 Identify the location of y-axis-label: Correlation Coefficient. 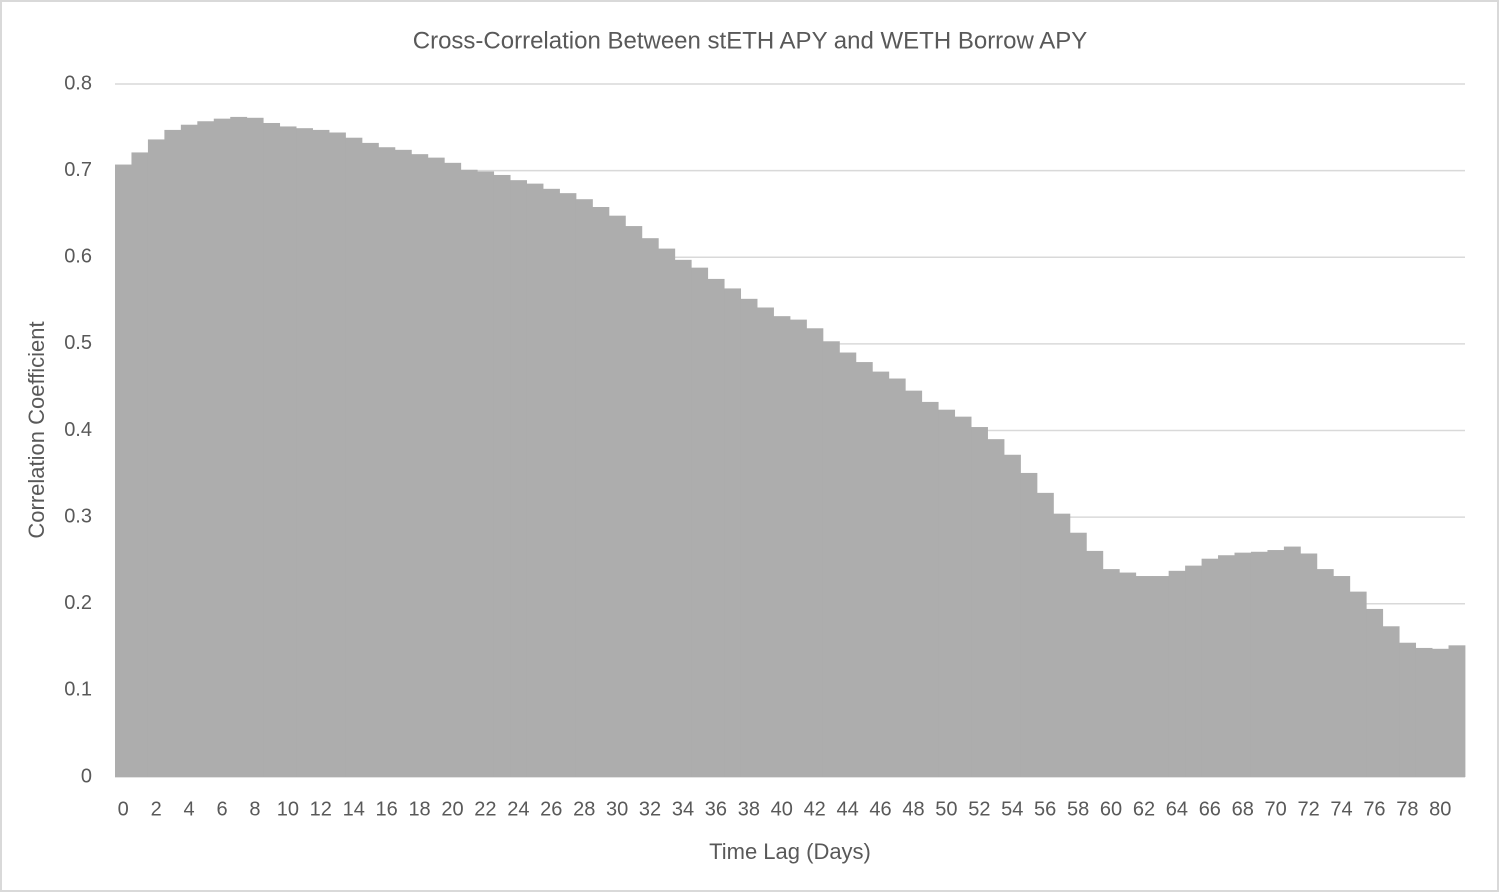
(36, 429).